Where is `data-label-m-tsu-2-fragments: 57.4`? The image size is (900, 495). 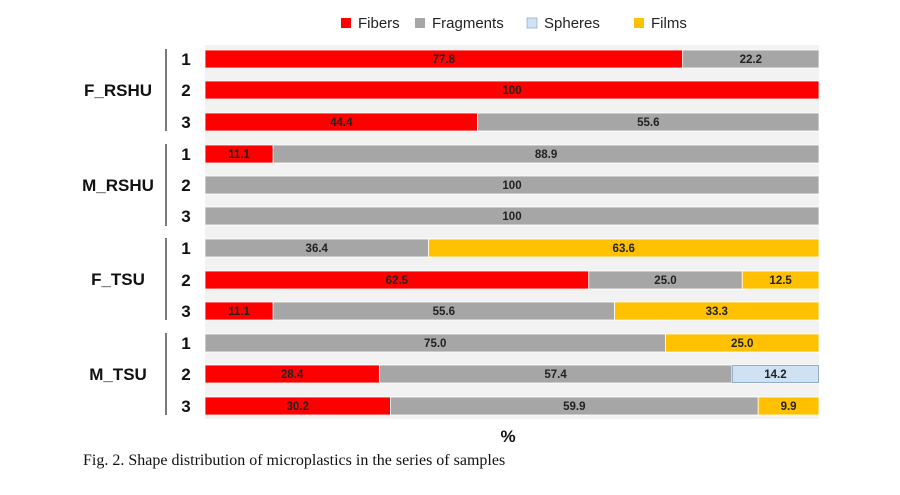 data-label-m-tsu-2-fragments: 57.4 is located at coordinates (555, 375).